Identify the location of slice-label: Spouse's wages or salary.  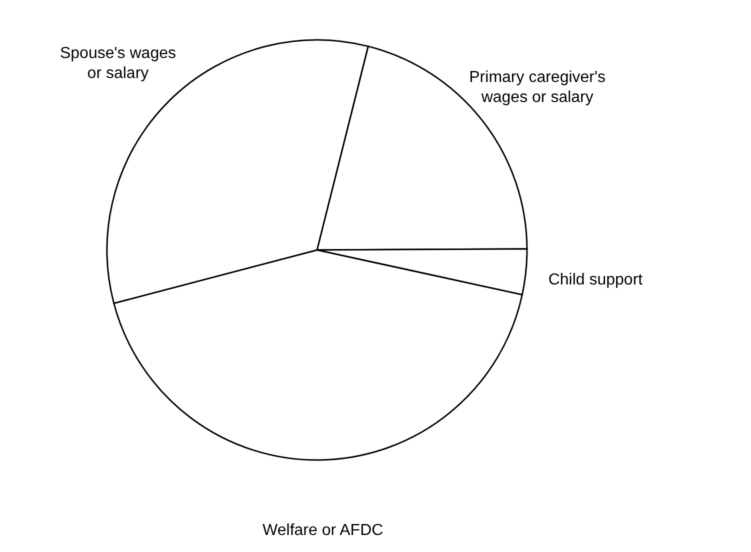
(118, 63).